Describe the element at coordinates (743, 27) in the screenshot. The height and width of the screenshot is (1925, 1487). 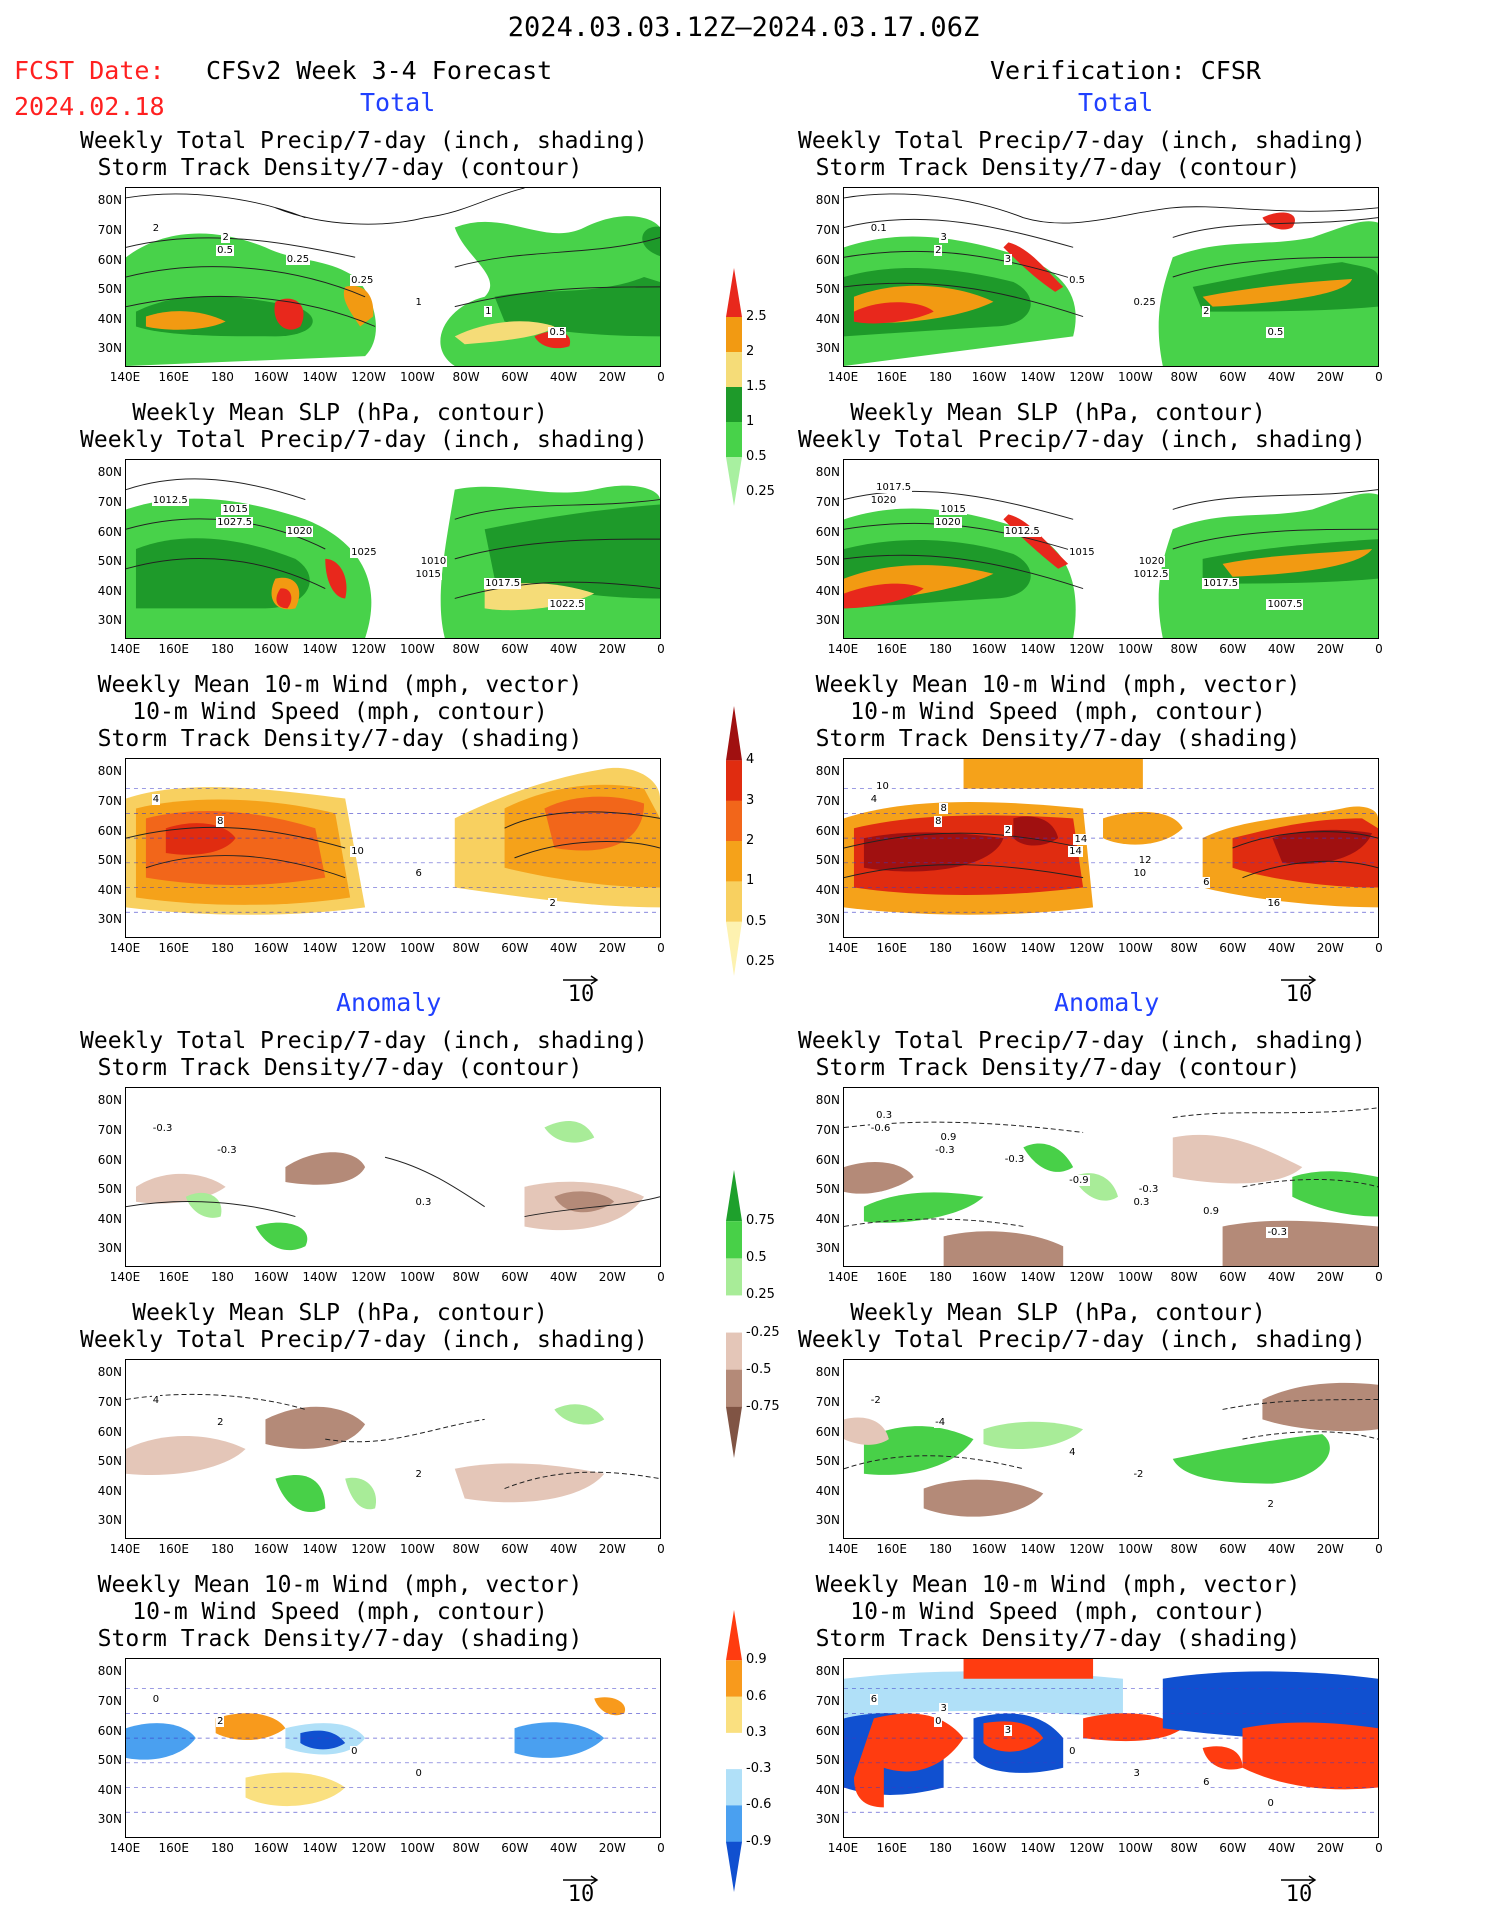
I see `period-title: 2024.03.03.12Z—2024.03.17.06Z` at that location.